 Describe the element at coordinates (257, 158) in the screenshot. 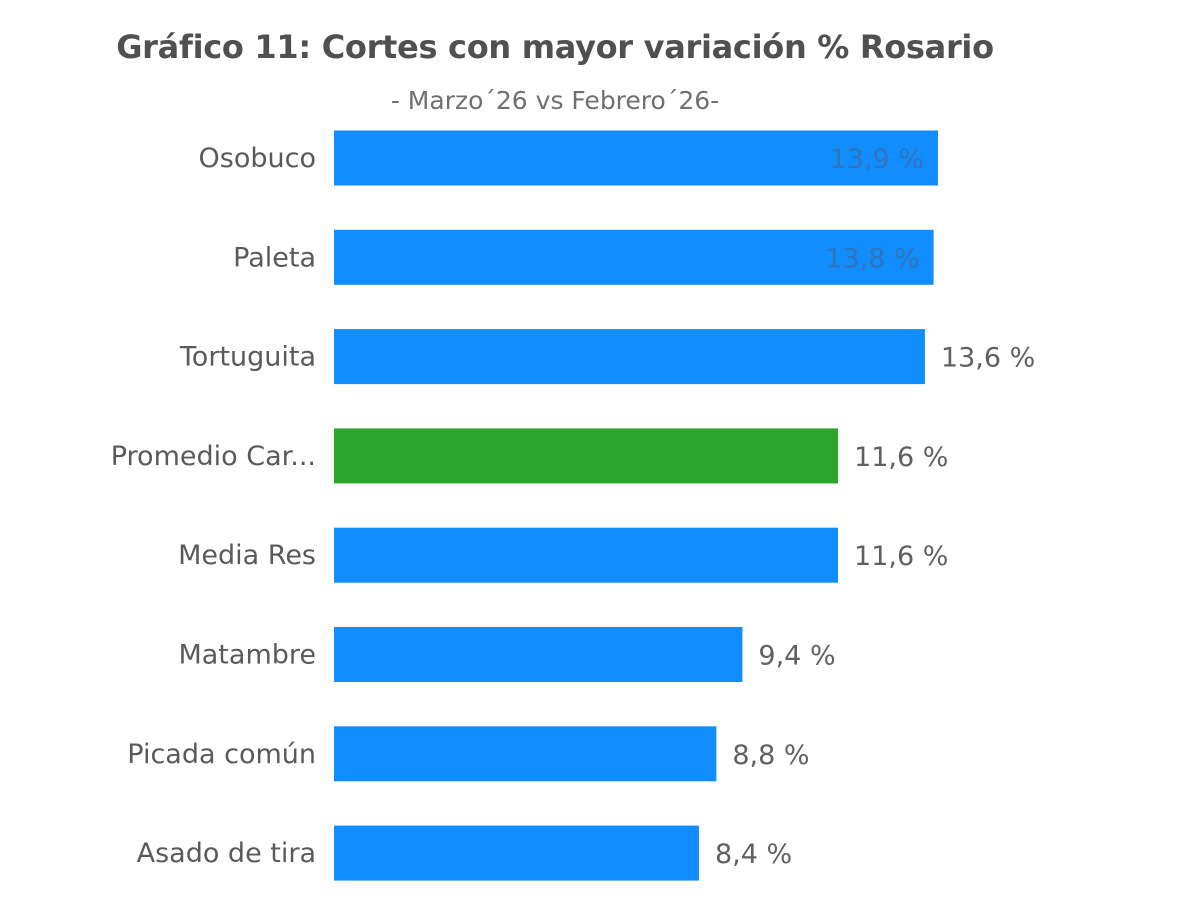

I see `category-label: Osobuco` at that location.